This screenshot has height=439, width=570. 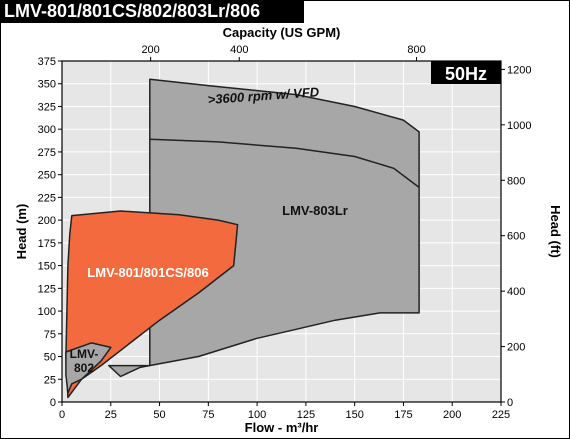 I want to click on x2-axis-label: Capacity (US GPM), so click(x=282, y=32).